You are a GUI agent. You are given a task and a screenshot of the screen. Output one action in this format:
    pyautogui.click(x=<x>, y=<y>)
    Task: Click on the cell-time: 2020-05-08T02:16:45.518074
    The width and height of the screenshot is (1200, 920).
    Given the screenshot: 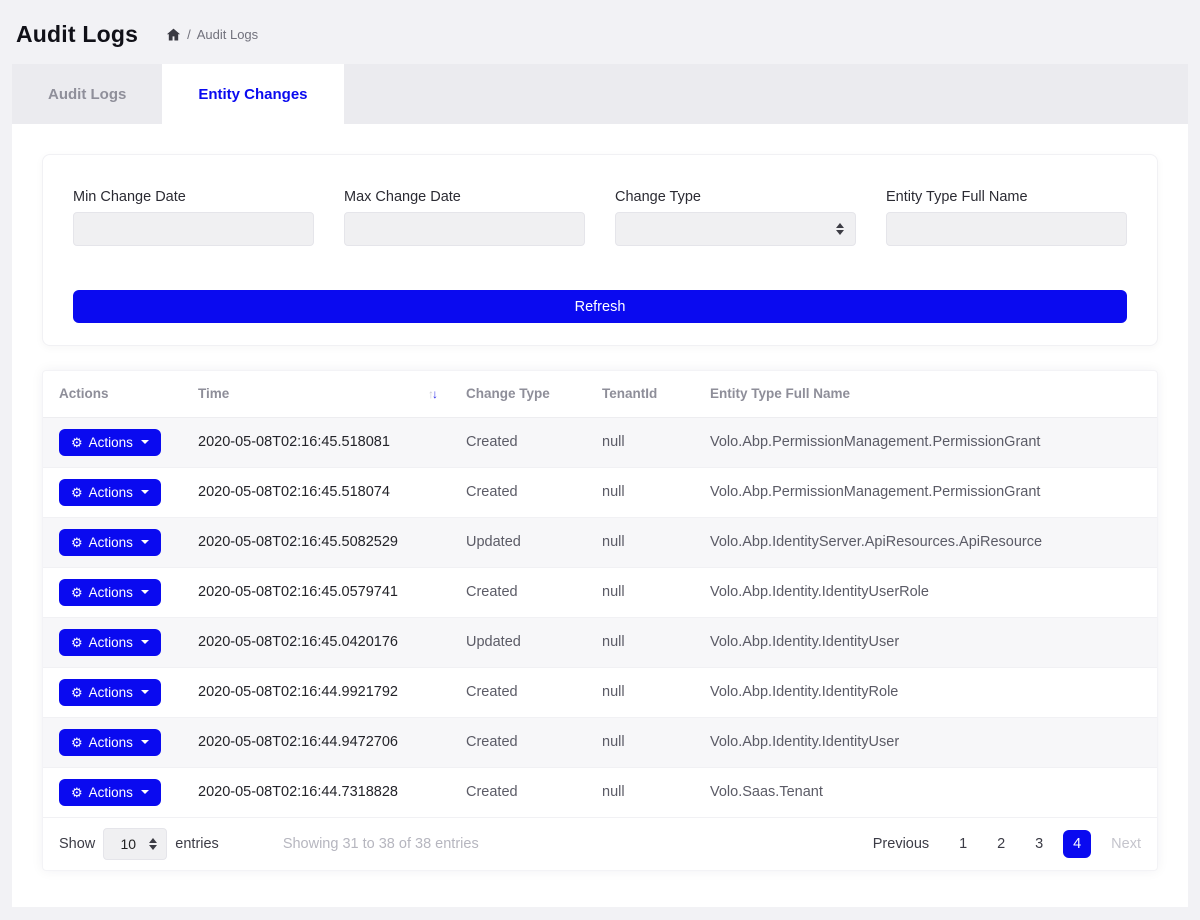 What is the action you would take?
    pyautogui.click(x=322, y=492)
    